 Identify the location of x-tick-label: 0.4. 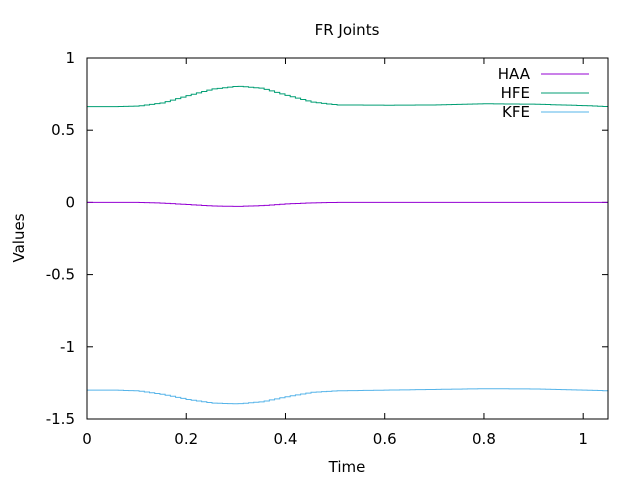
(286, 439).